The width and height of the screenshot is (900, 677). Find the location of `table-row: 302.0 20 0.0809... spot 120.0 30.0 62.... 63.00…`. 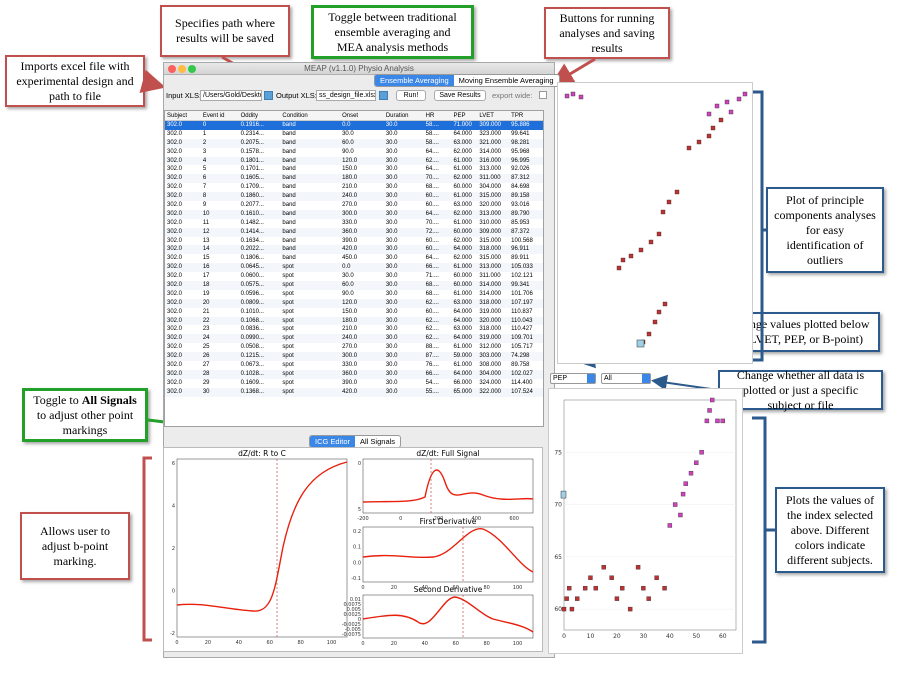

table-row: 302.0 20 0.0809... spot 120.0 30.0 62.... 63.00… is located at coordinates (354, 303).